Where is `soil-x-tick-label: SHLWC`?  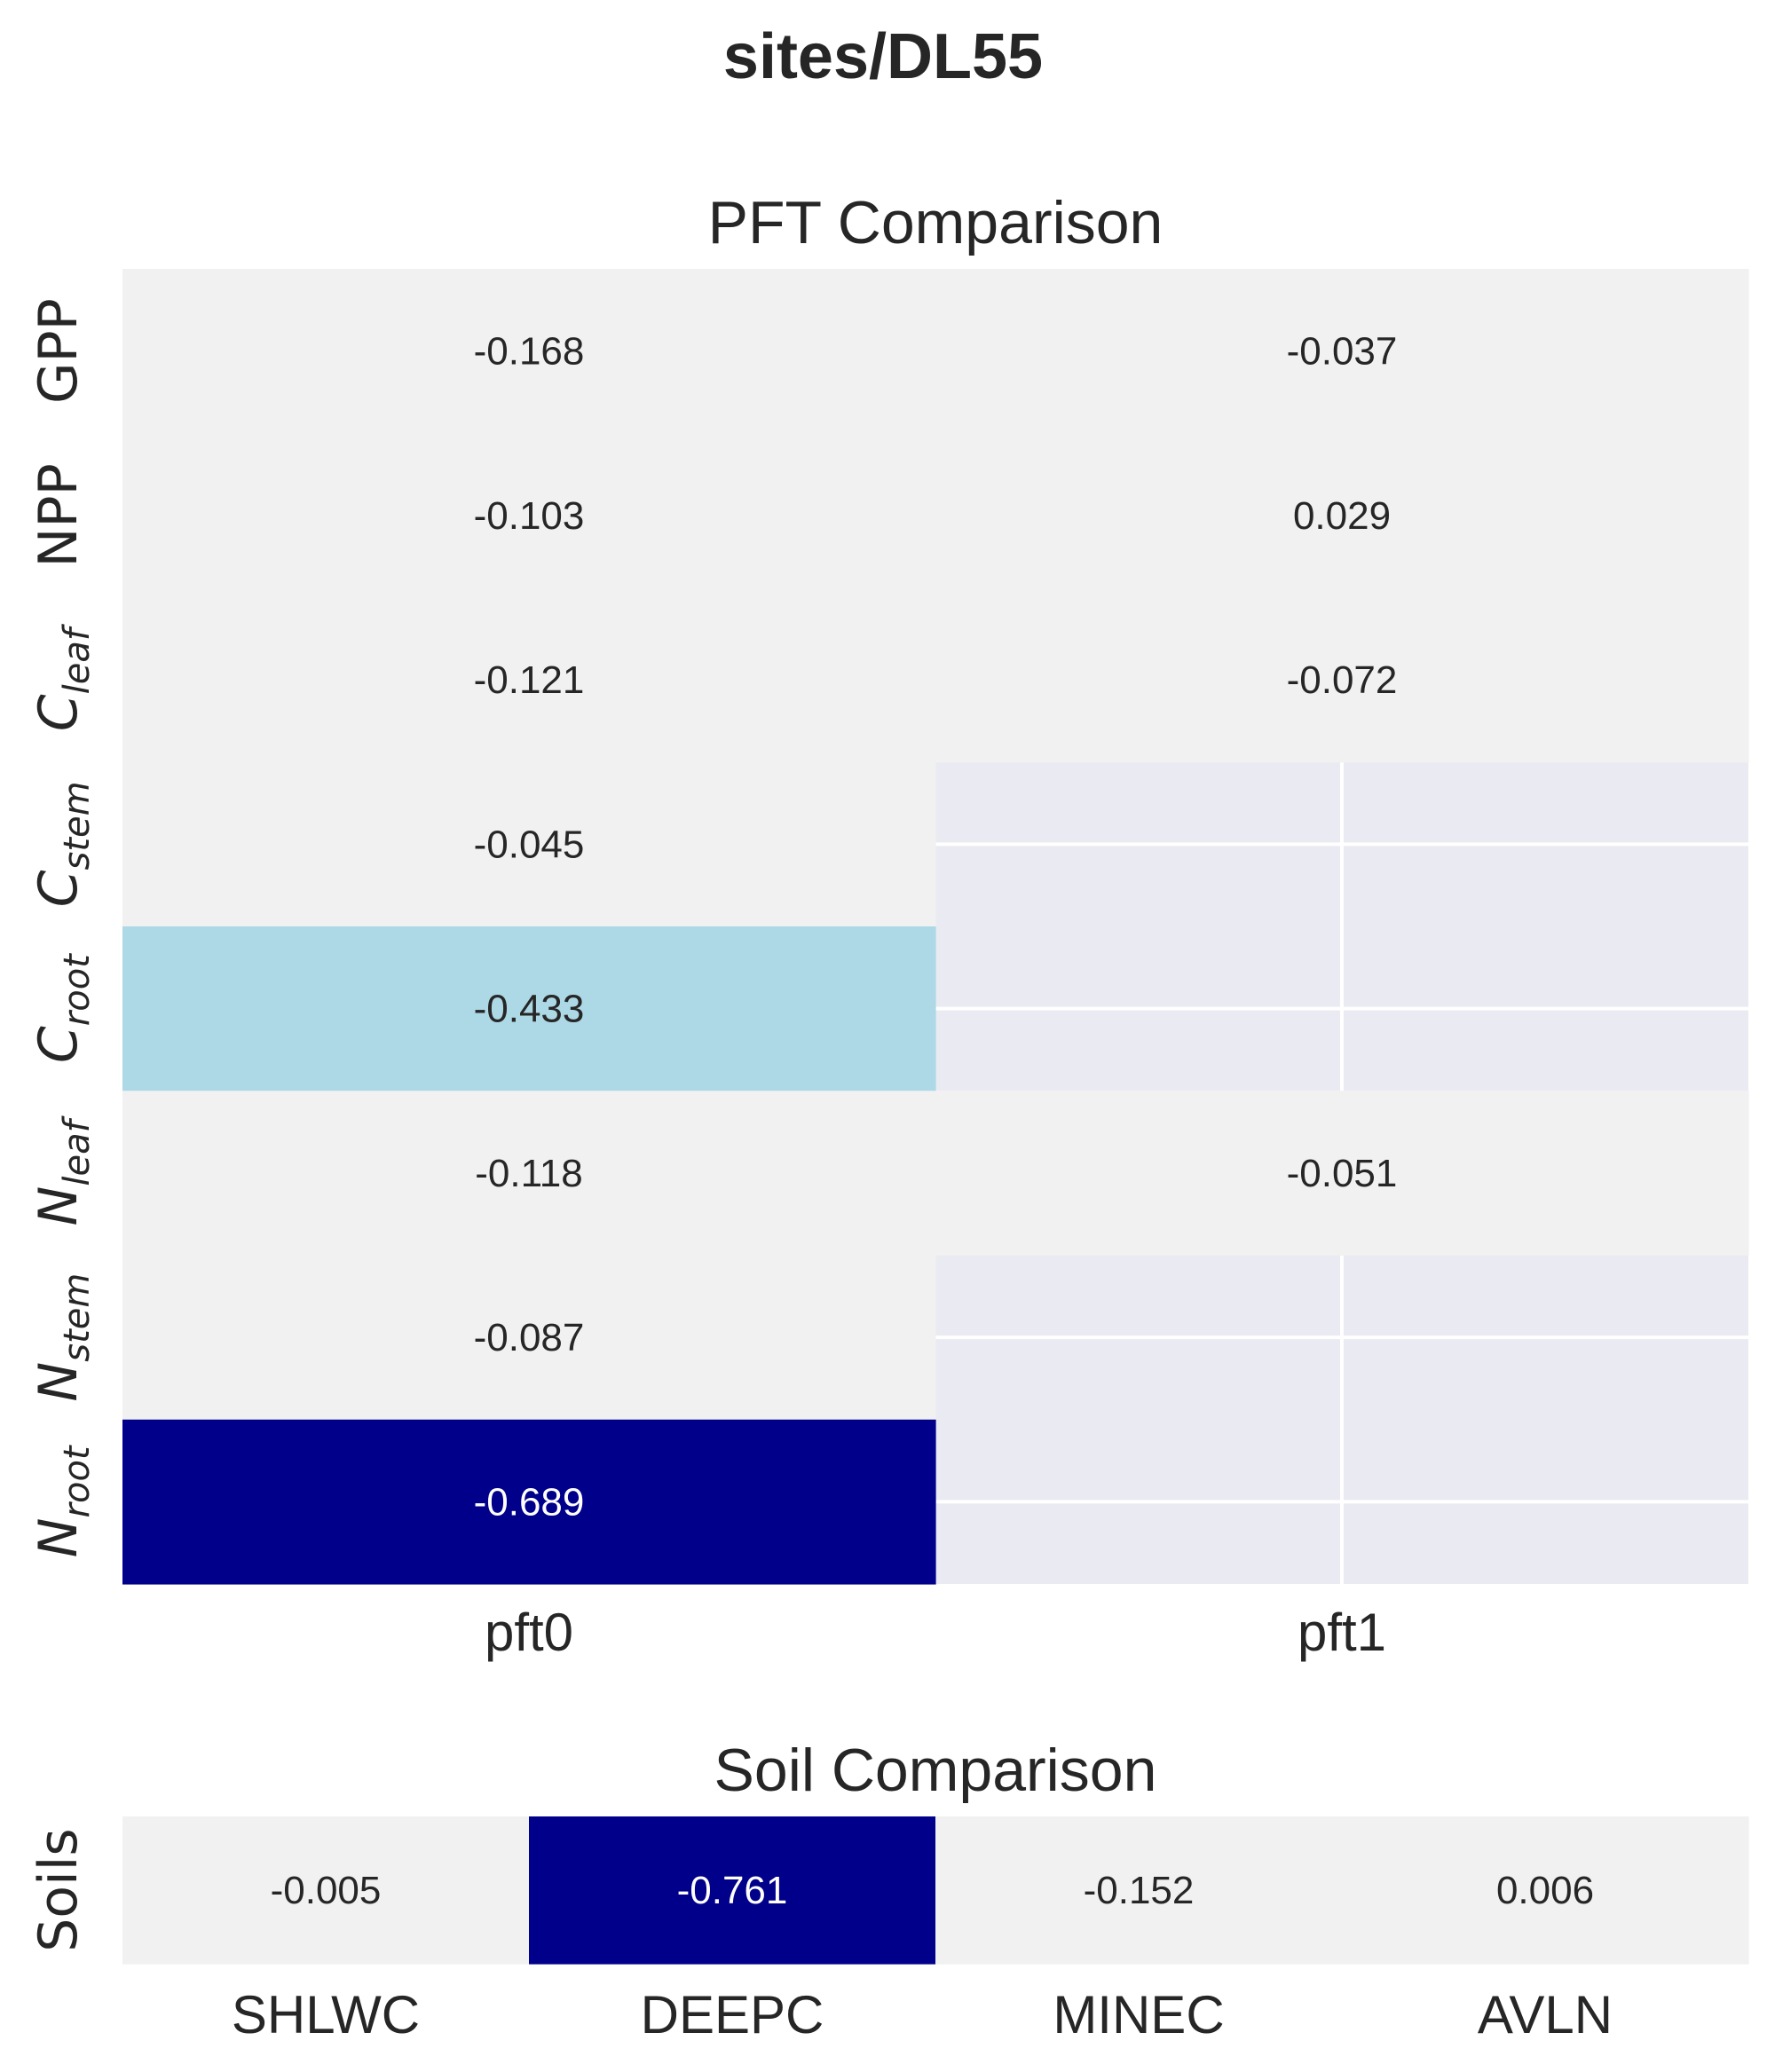
soil-x-tick-label: SHLWC is located at coordinates (326, 2015).